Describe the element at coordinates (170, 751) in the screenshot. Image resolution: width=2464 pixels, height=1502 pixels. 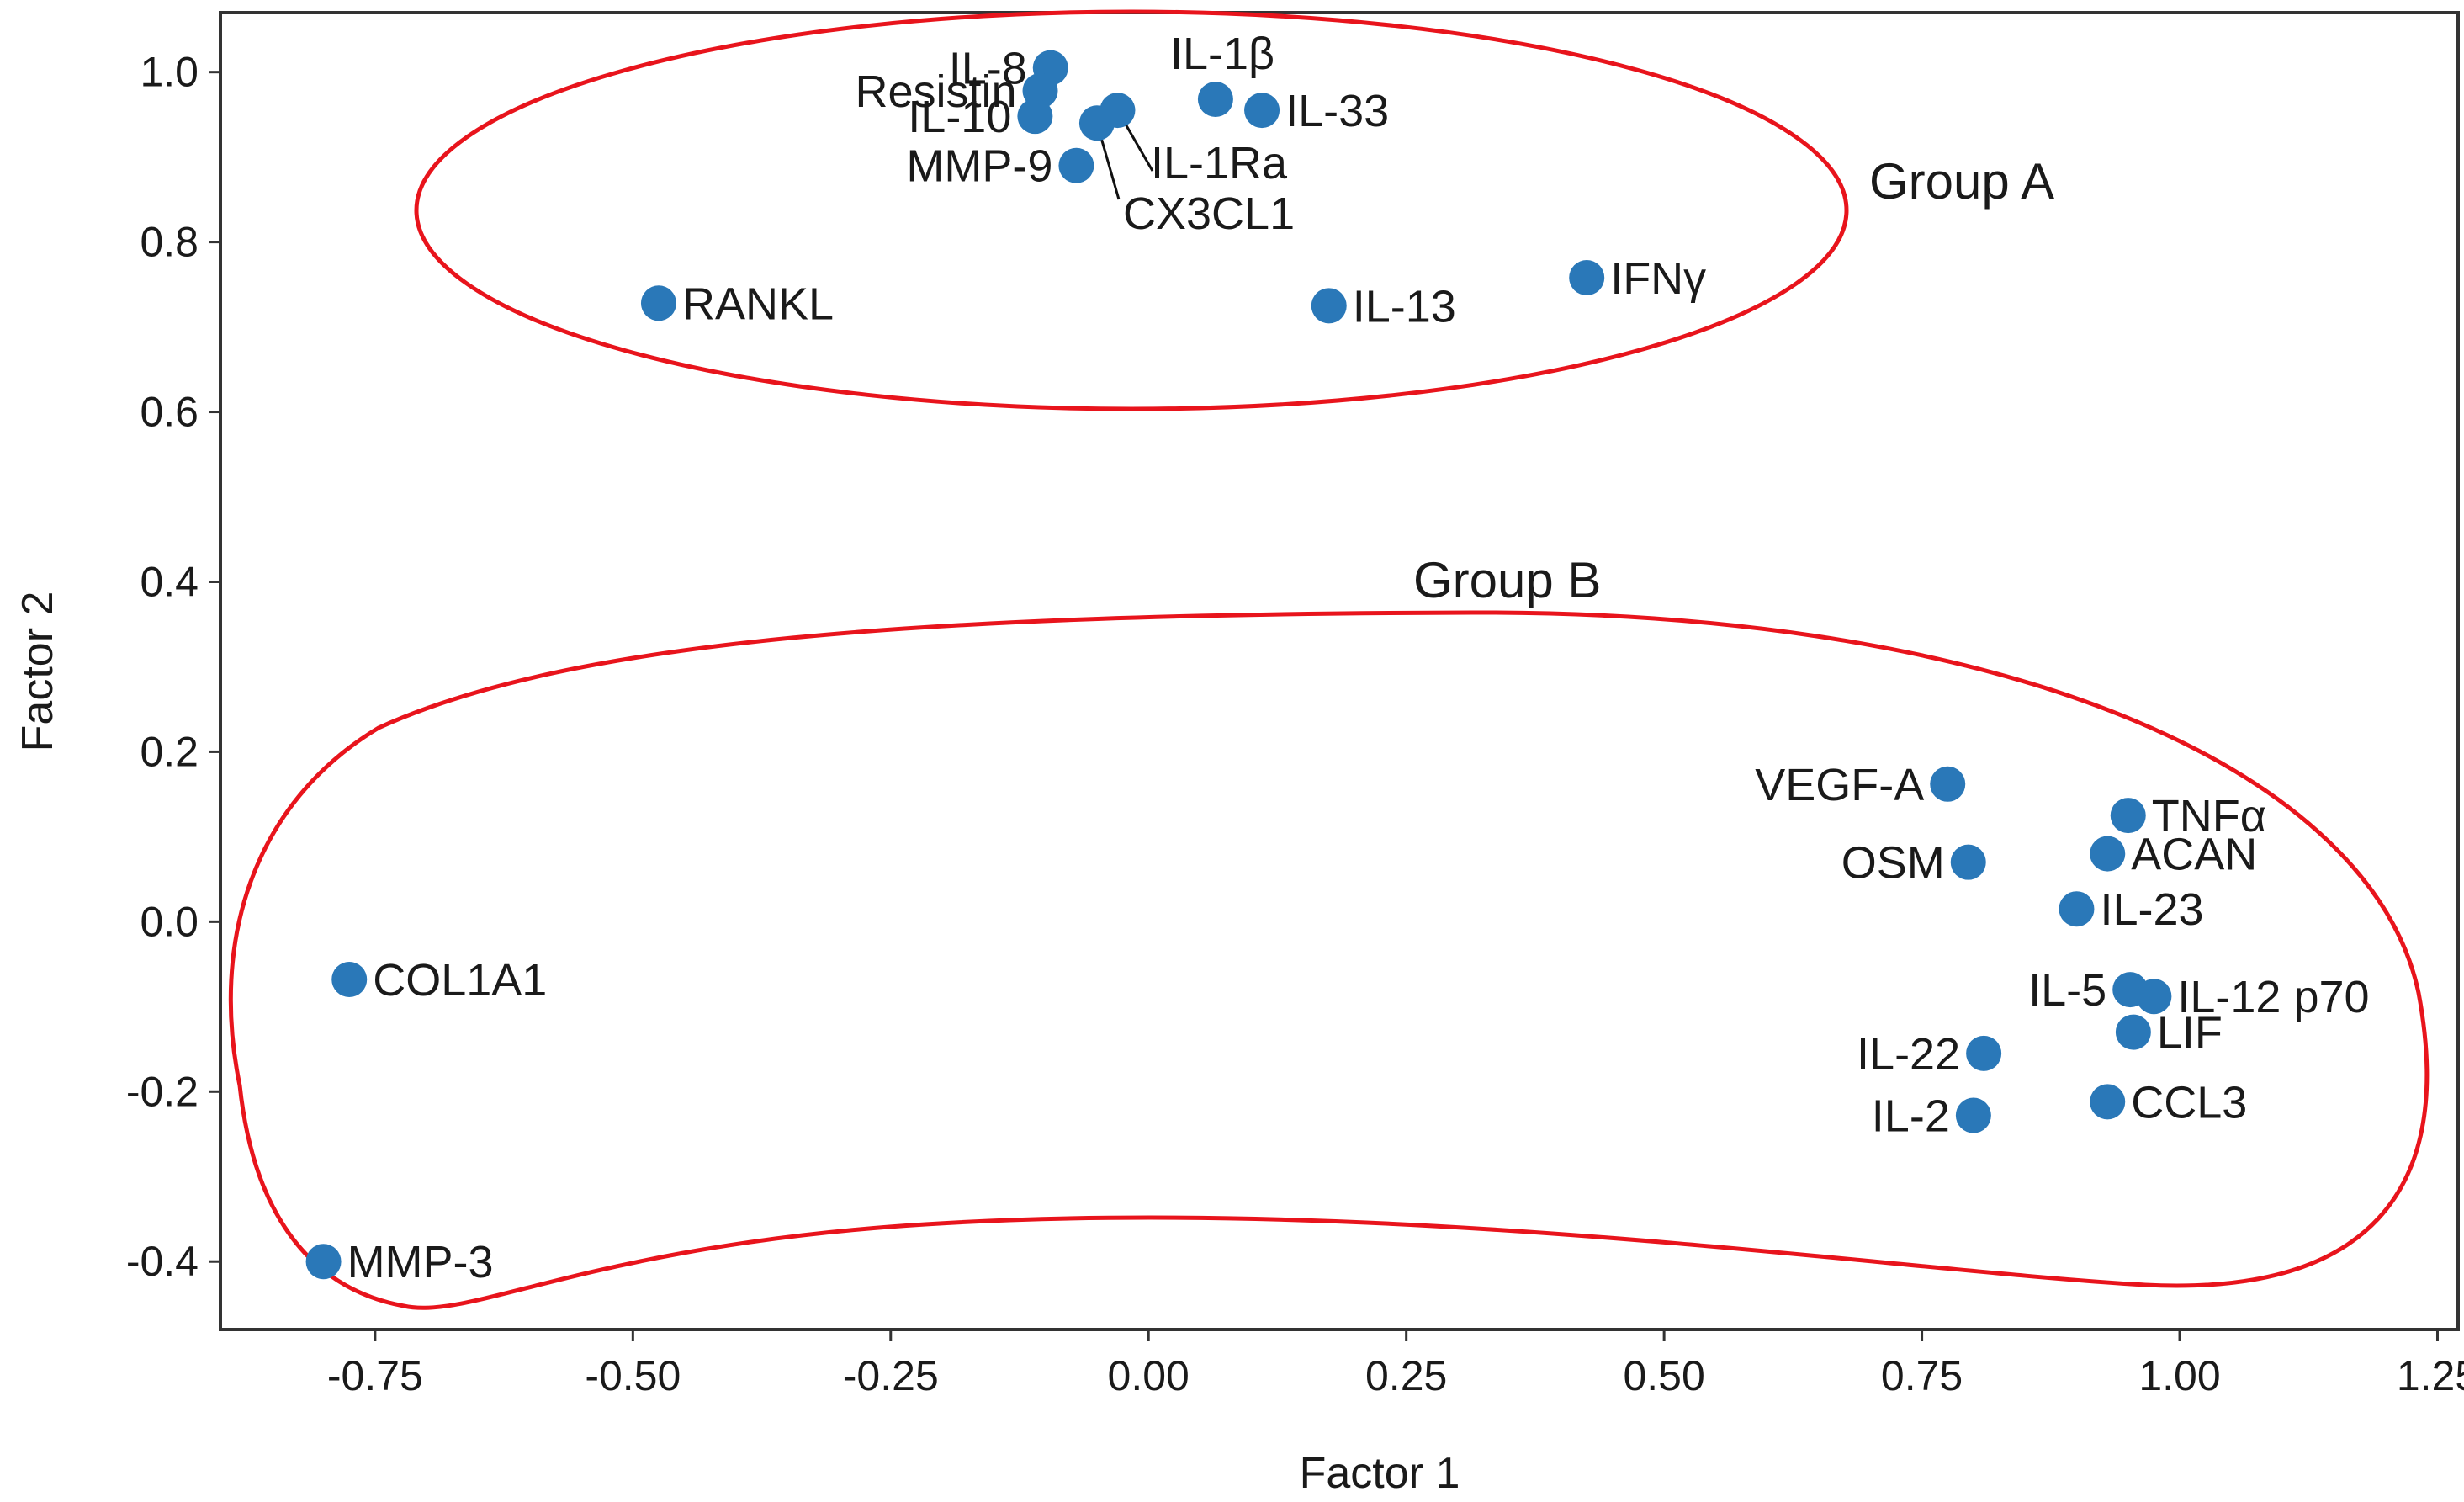
I see `y-tick-label: 0.2` at that location.